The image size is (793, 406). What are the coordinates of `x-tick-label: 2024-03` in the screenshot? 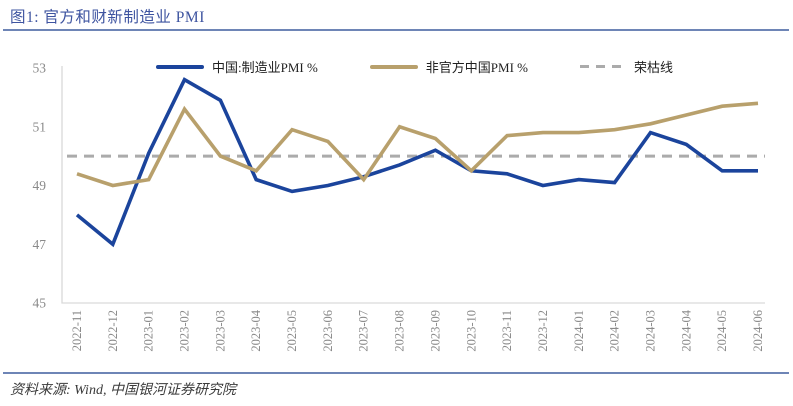 It's located at (650, 331).